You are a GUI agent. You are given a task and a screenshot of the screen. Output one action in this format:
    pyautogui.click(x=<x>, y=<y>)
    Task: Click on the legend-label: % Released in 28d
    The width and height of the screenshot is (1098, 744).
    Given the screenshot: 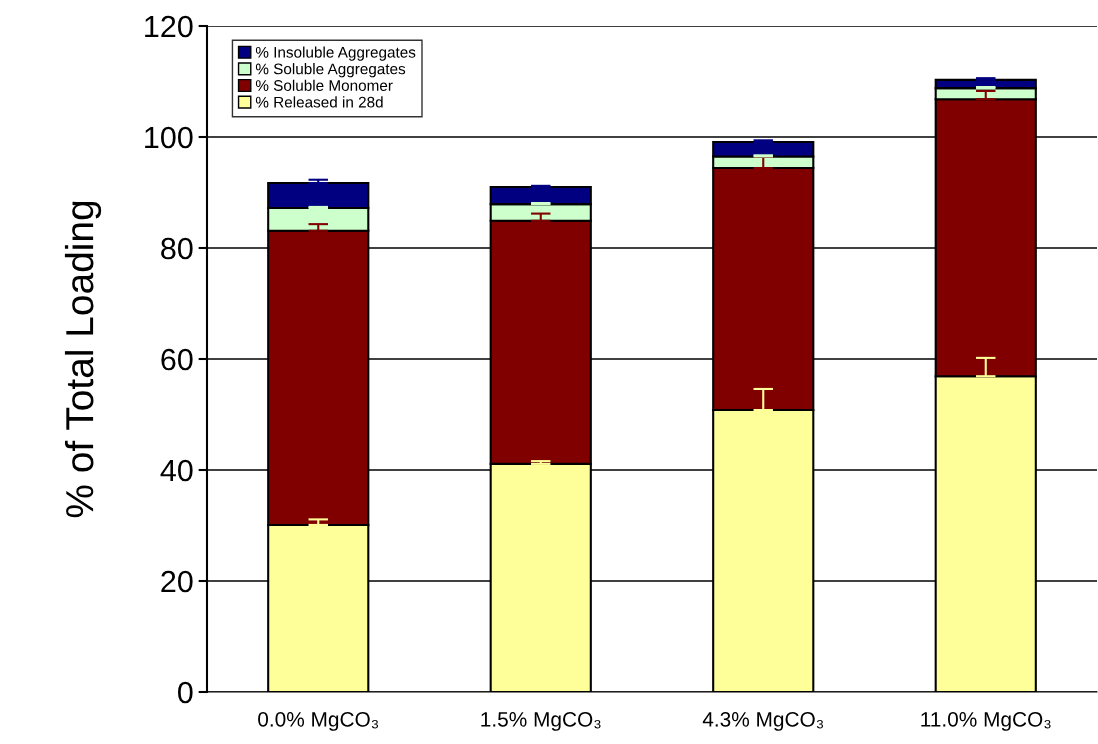 What is the action you would take?
    pyautogui.click(x=319, y=102)
    